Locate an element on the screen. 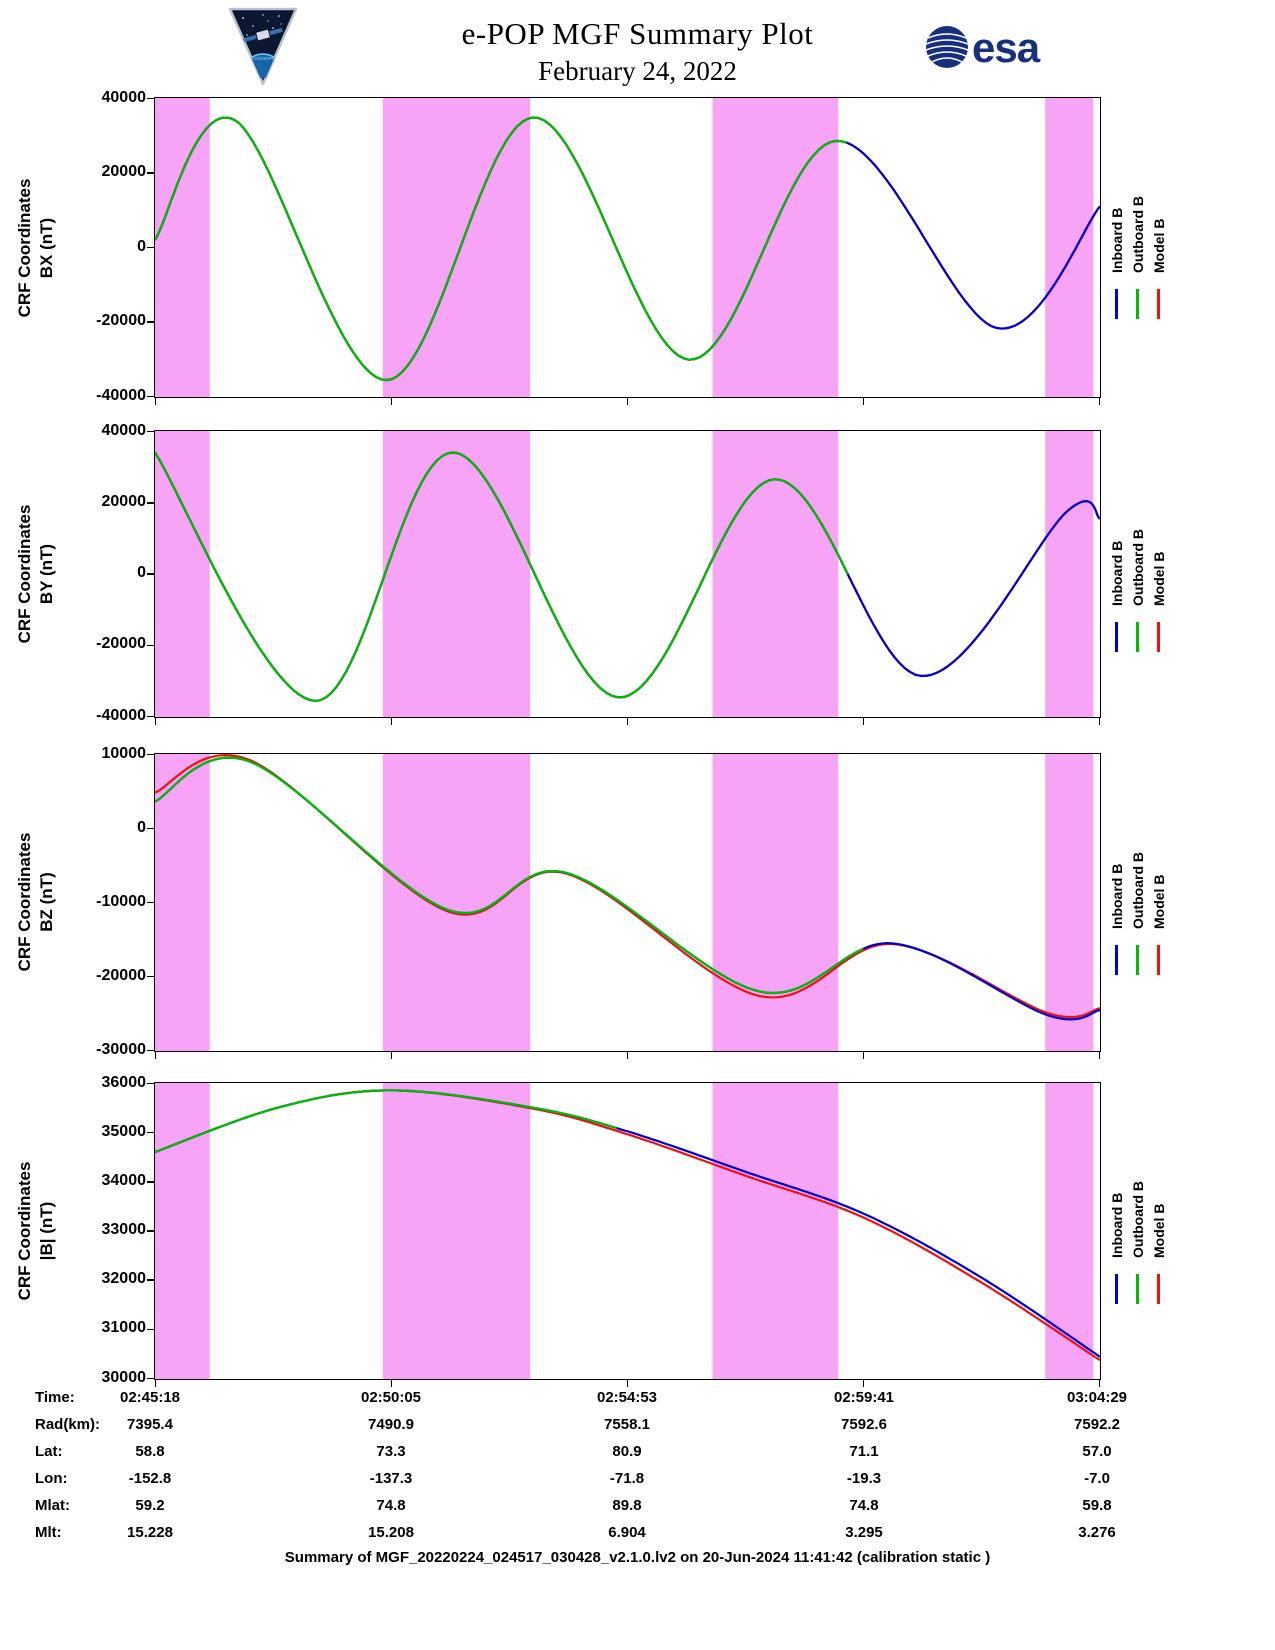  chart-canvas-bmag is located at coordinates (627, 1231).